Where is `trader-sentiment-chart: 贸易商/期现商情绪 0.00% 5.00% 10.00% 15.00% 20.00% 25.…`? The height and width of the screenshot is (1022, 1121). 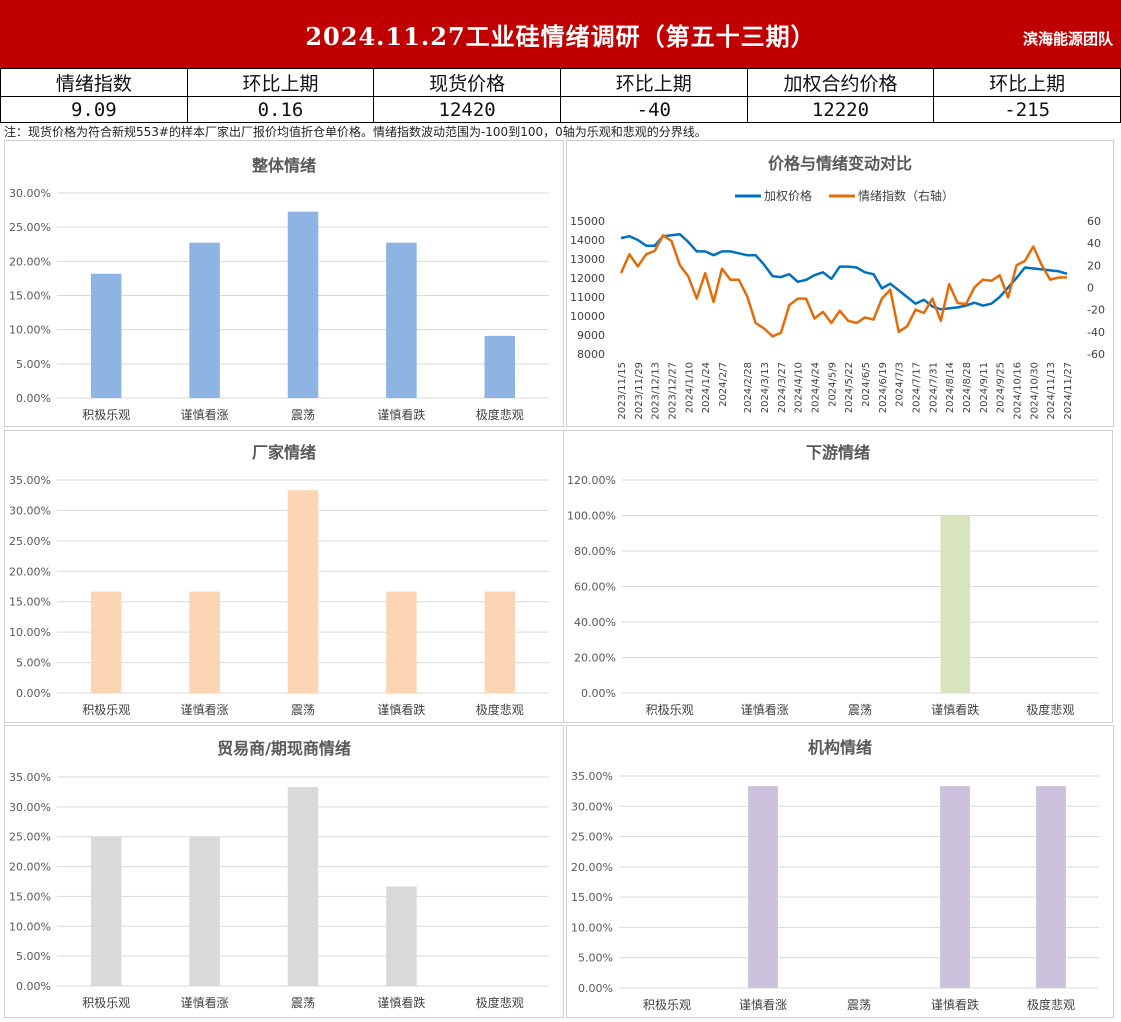
trader-sentiment-chart: 贸易商/期现商情绪 0.00% 5.00% 10.00% 15.00% 20.00% 25.… is located at coordinates (284, 871).